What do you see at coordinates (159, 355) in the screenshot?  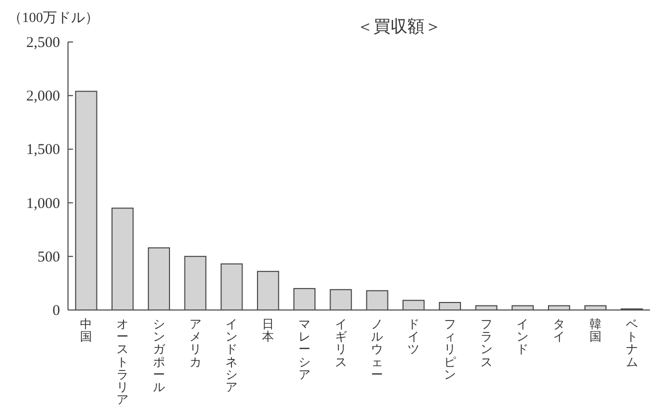 I see `x-tick-label: シンガポール` at bounding box center [159, 355].